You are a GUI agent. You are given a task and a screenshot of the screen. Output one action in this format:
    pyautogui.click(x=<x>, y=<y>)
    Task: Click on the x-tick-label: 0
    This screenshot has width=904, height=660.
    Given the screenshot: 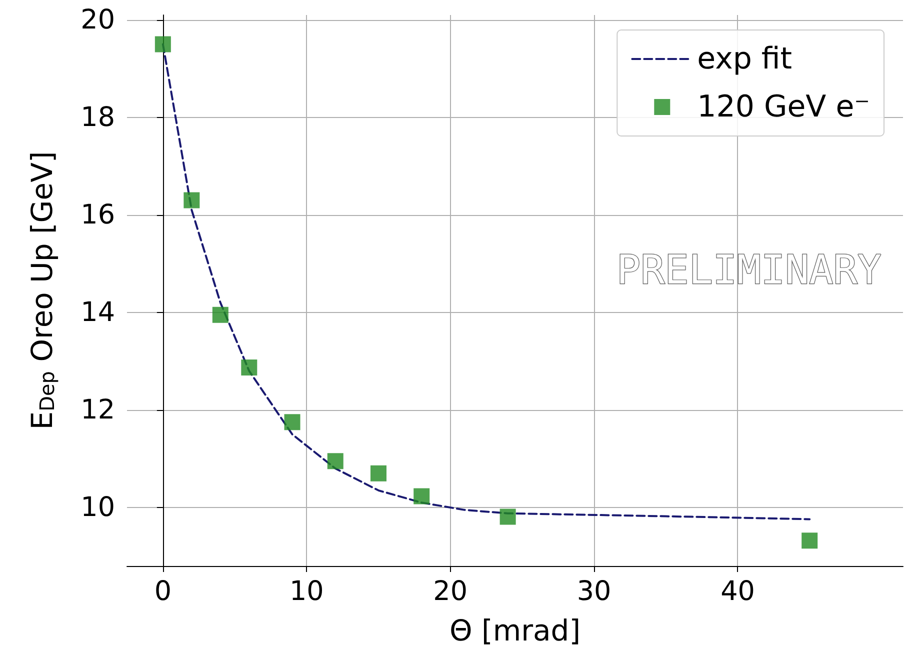 What is the action you would take?
    pyautogui.click(x=163, y=591)
    